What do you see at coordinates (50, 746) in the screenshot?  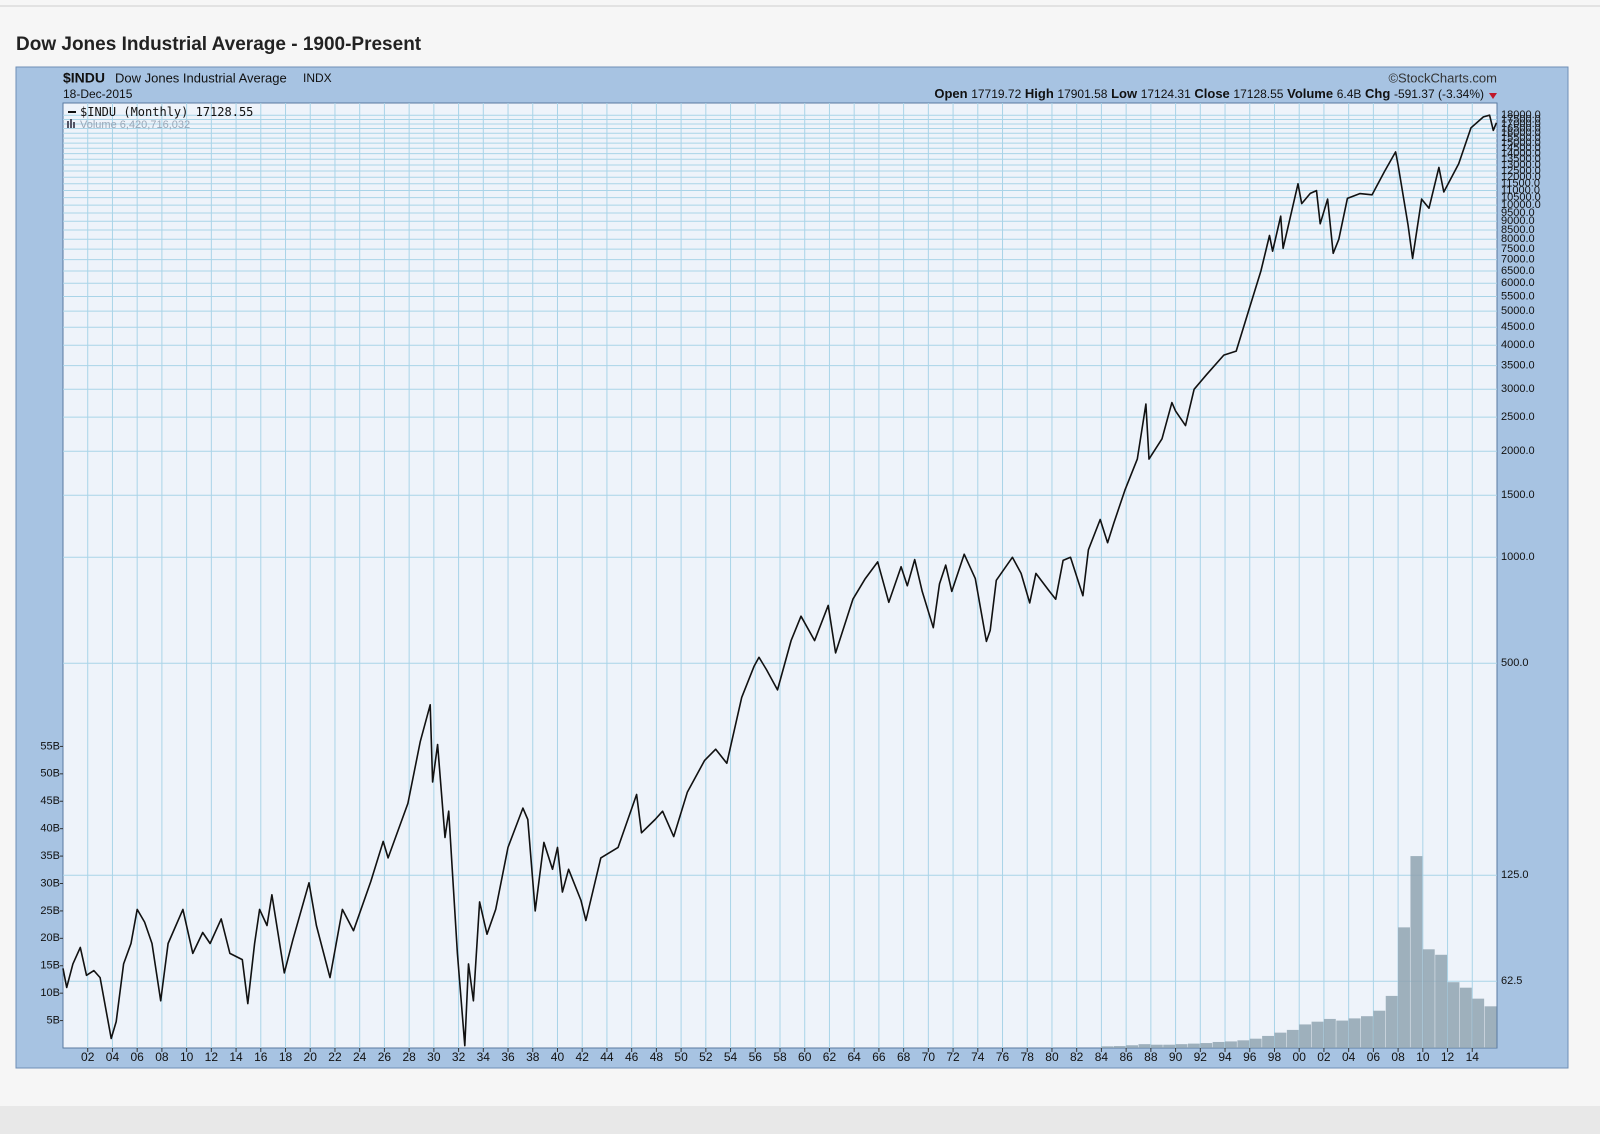 I see `y2-tick-label: 55B` at bounding box center [50, 746].